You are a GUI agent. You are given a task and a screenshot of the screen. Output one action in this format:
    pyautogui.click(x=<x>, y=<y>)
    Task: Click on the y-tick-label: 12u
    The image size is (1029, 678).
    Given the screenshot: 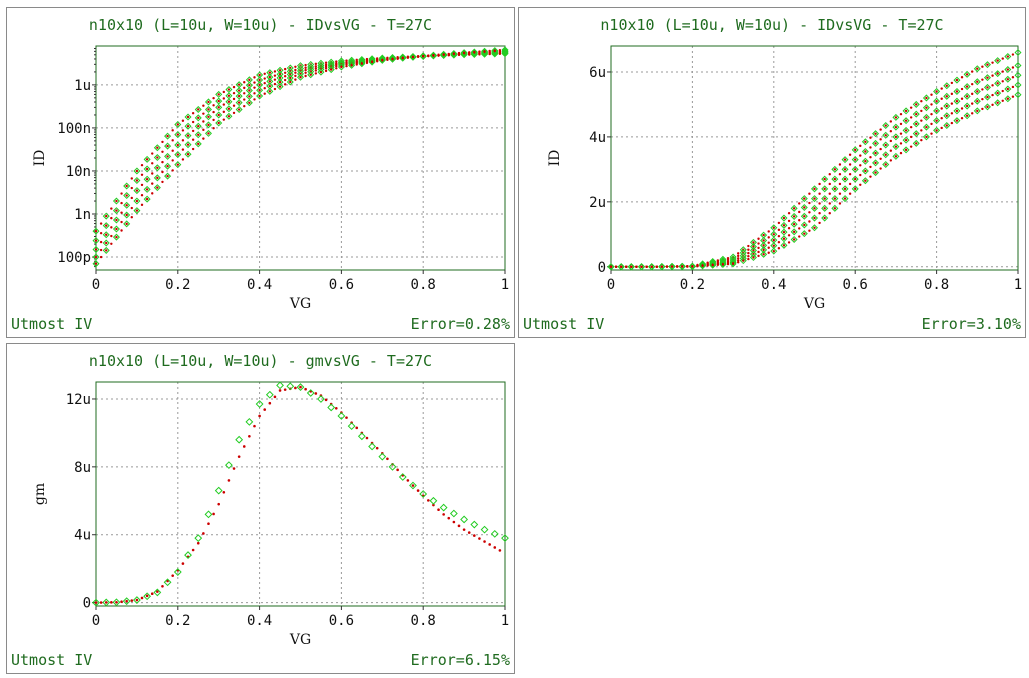 What is the action you would take?
    pyautogui.click(x=78, y=400)
    